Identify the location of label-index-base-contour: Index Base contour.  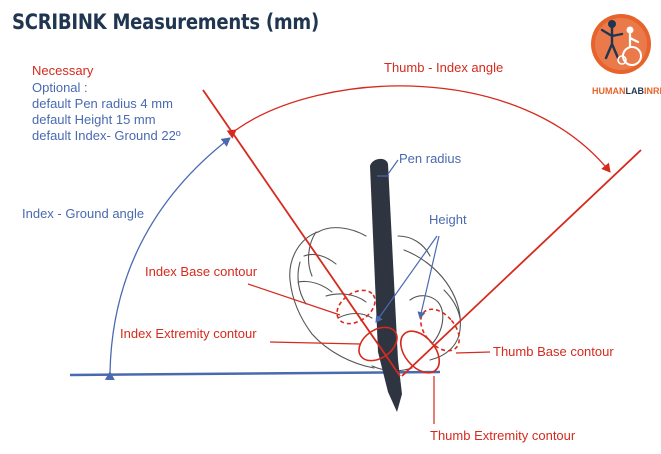
(201, 271).